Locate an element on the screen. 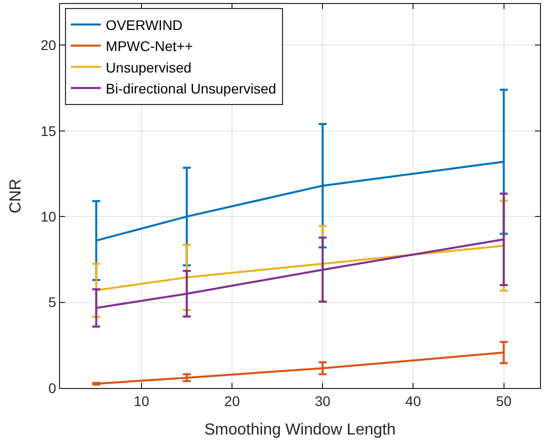  y-tick-label: 15 is located at coordinates (48, 130).